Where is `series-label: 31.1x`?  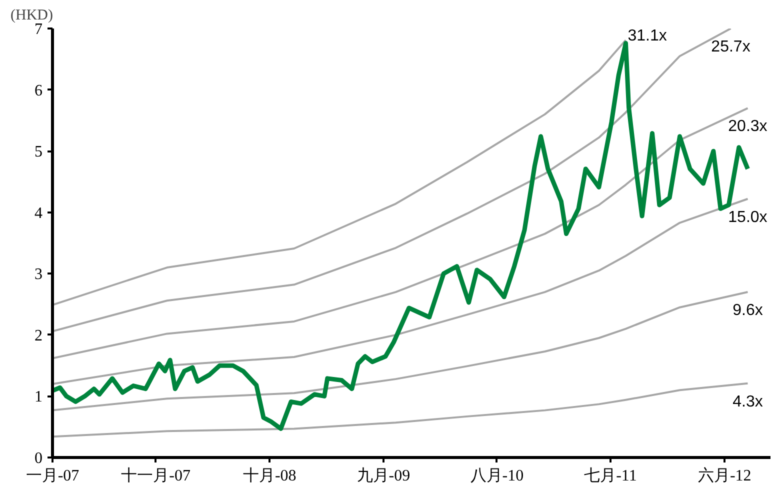
series-label: 31.1x is located at coordinates (647, 36).